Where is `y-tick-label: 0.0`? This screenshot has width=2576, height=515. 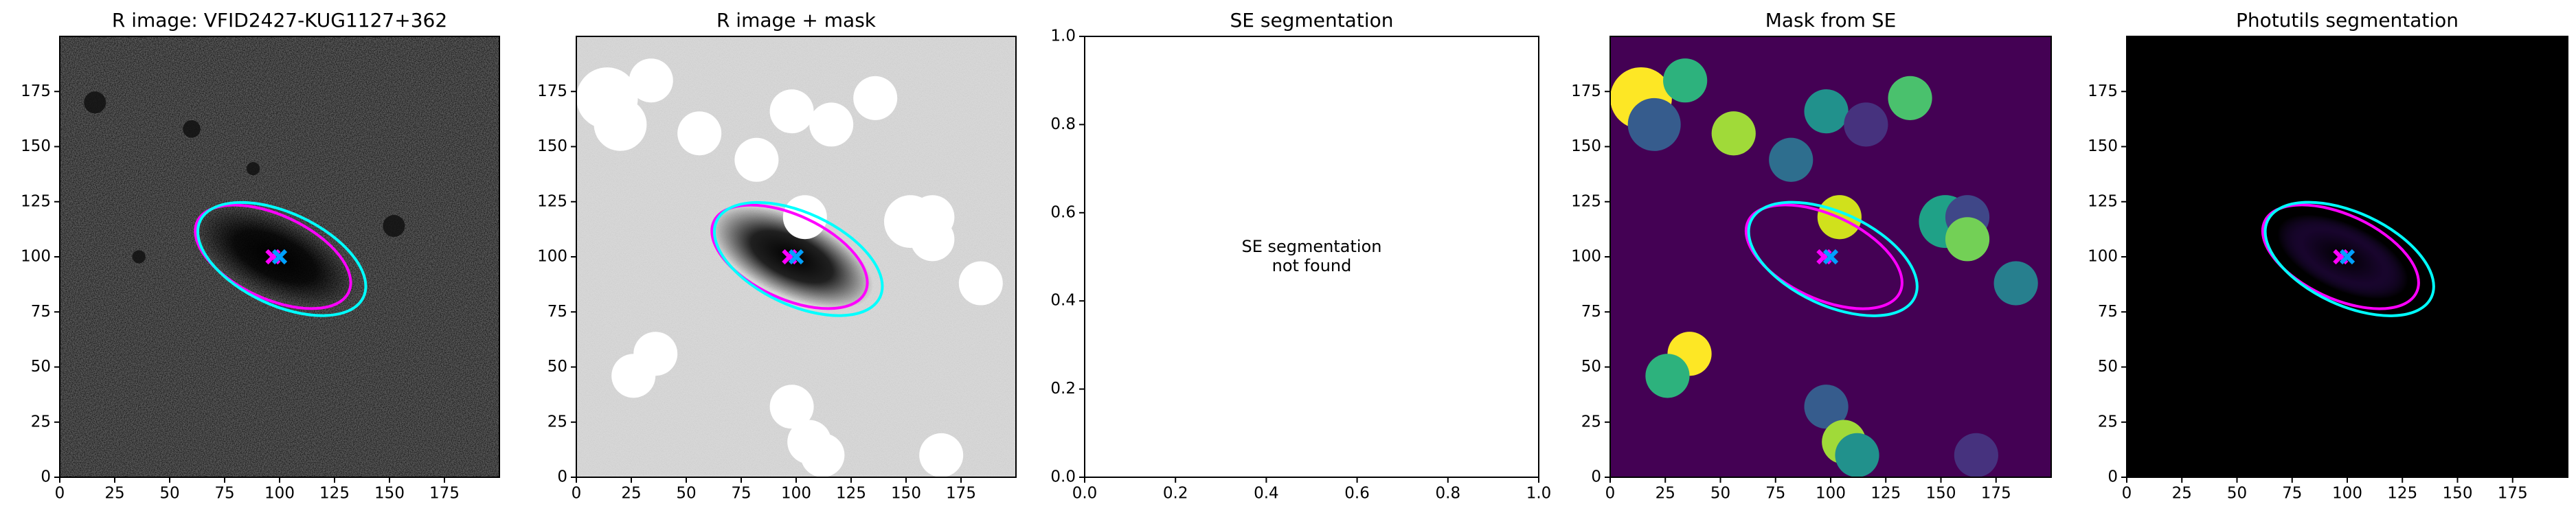 y-tick-label: 0.0 is located at coordinates (1063, 477).